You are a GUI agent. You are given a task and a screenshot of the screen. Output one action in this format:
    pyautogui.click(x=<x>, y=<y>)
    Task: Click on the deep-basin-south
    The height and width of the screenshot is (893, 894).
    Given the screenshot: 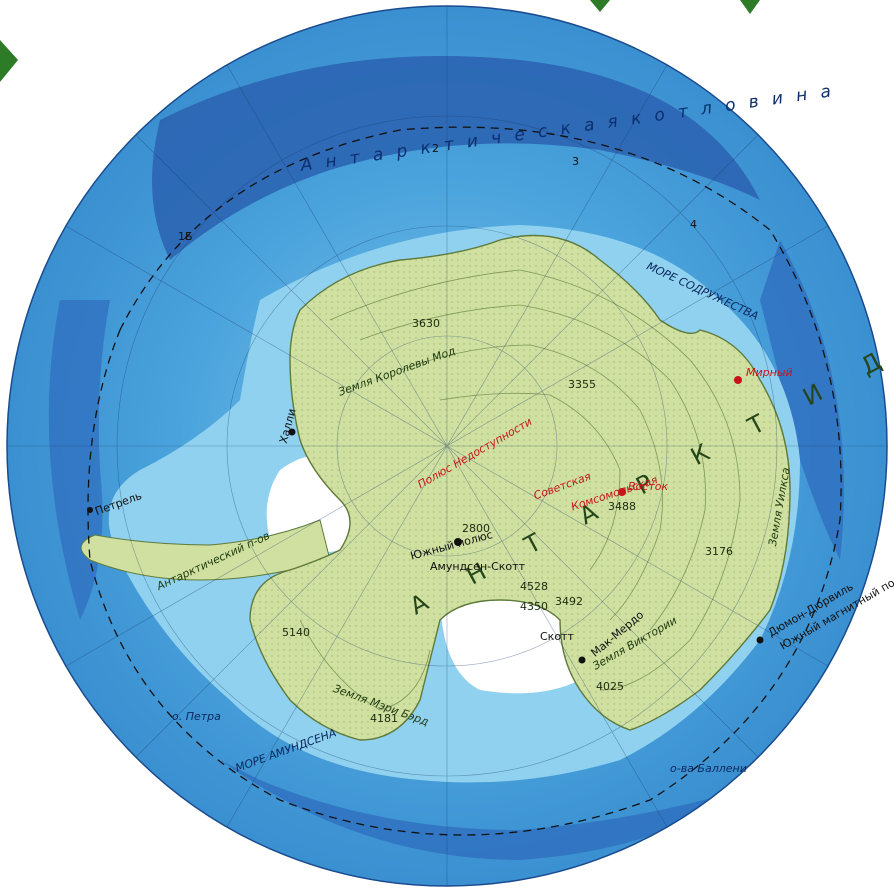 What is the action you would take?
    pyautogui.click(x=480, y=810)
    